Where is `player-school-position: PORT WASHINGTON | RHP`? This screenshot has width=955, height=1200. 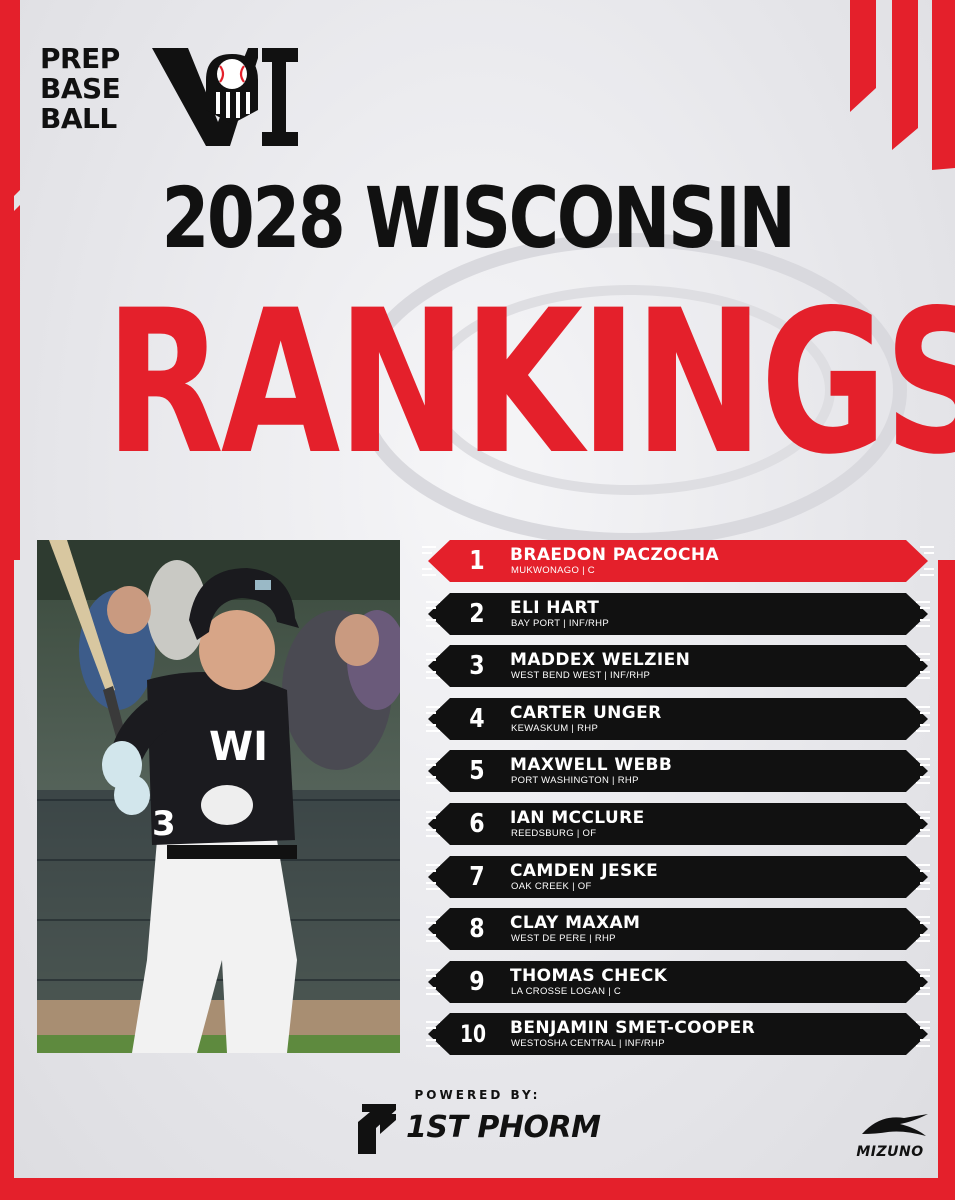 player-school-position: PORT WASHINGTON | RHP is located at coordinates (575, 781).